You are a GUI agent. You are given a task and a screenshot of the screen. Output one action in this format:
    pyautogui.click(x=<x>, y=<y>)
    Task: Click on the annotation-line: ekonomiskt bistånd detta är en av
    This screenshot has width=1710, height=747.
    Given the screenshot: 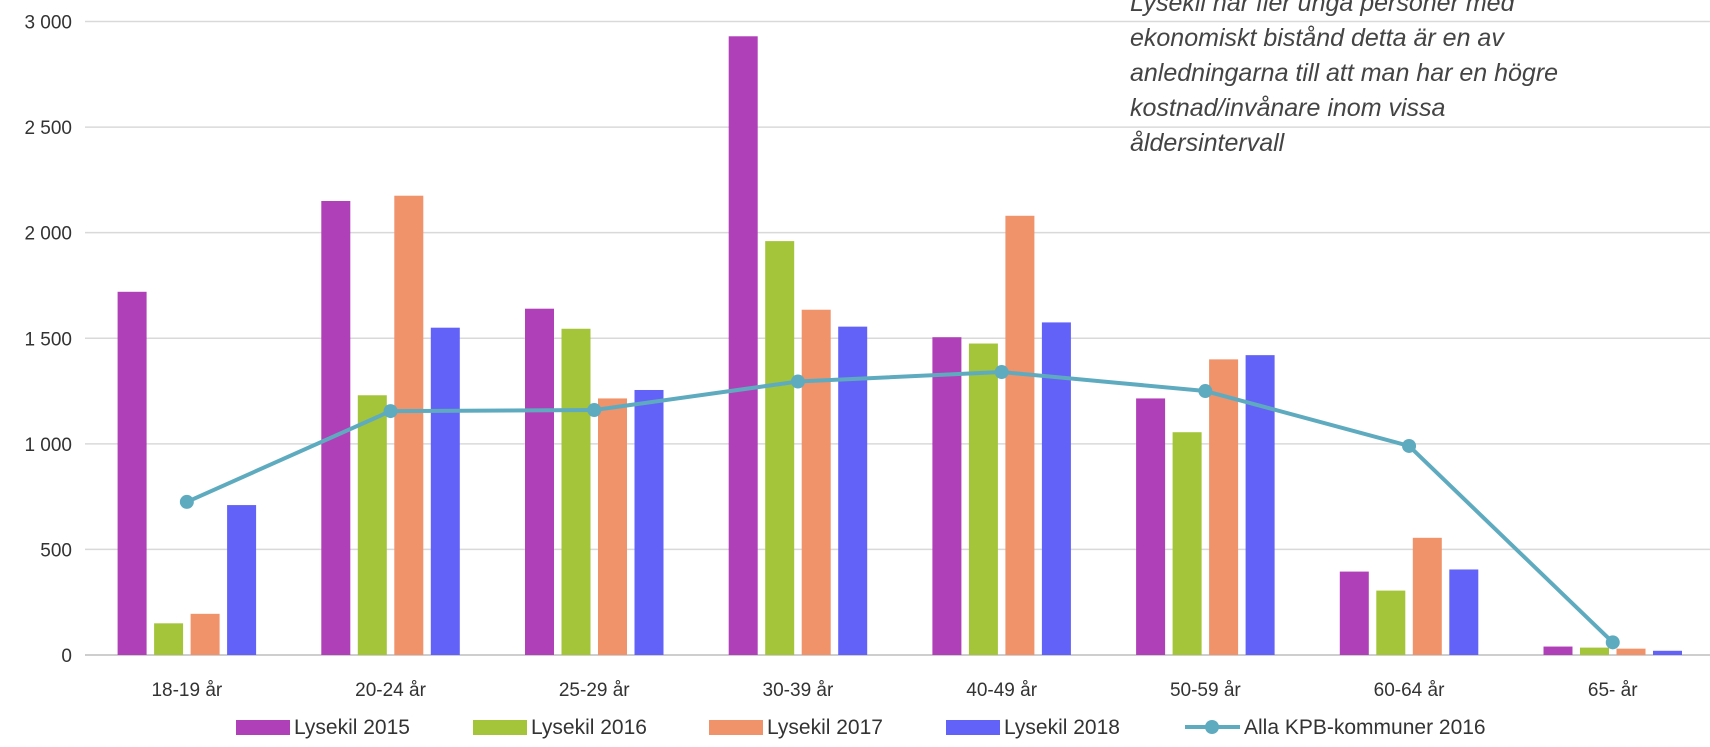 What is the action you would take?
    pyautogui.click(x=1317, y=38)
    